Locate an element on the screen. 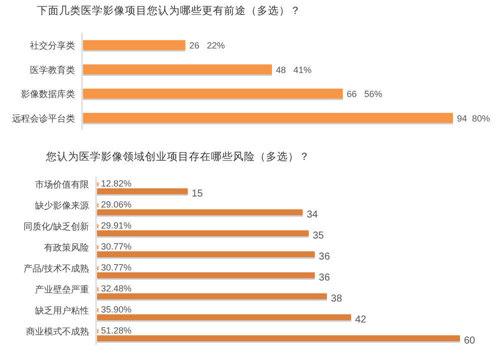  data-label: 66 56% is located at coordinates (364, 94).